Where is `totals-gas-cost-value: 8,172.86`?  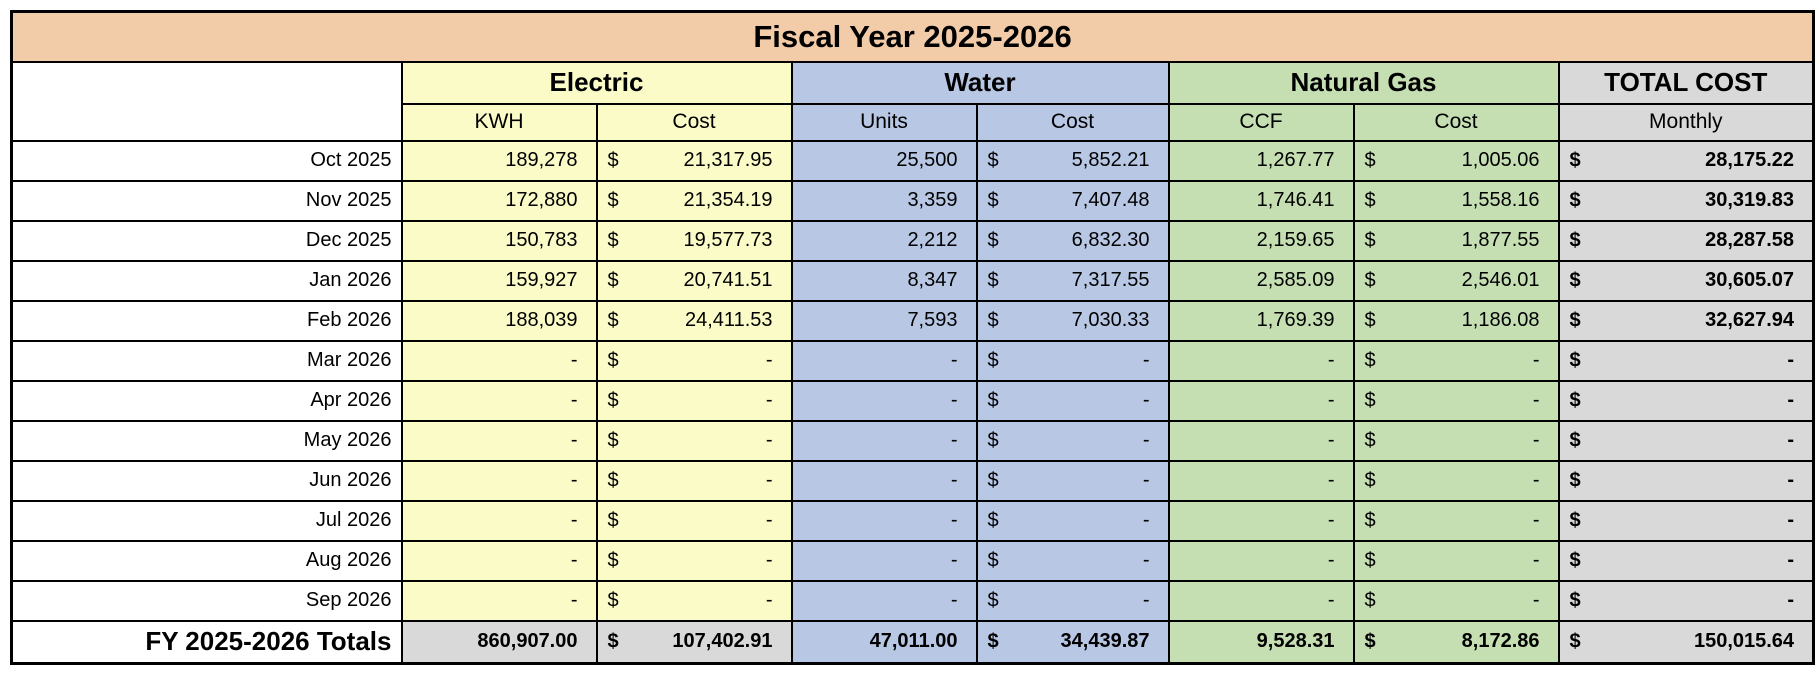 totals-gas-cost-value: 8,172.86 is located at coordinates (1500, 641).